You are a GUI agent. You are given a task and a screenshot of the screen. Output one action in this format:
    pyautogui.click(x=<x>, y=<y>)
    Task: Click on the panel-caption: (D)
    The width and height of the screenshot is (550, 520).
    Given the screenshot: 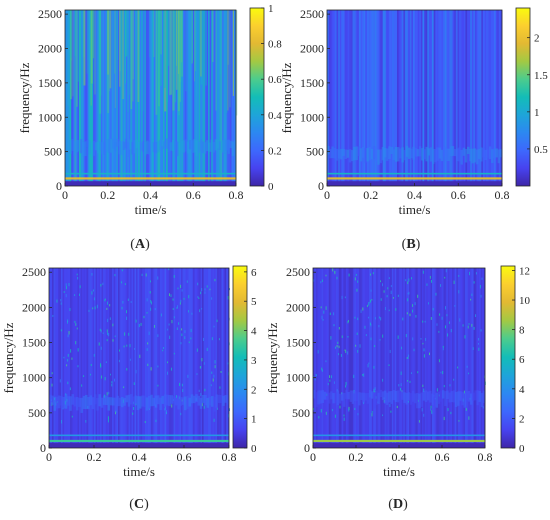 What is the action you would take?
    pyautogui.click(x=398, y=504)
    